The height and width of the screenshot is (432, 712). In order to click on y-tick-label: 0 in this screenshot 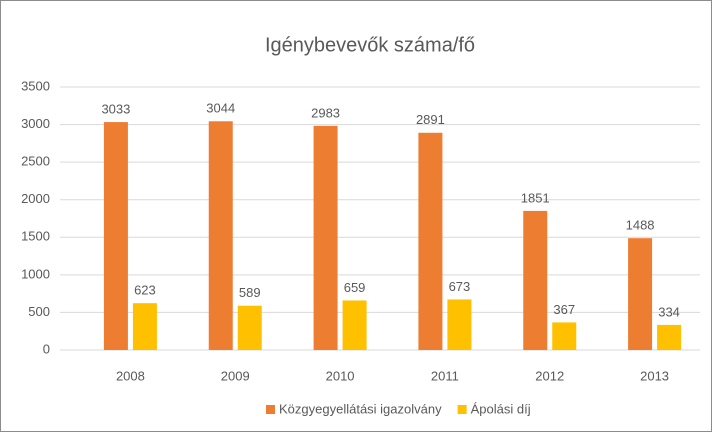, I will do `click(46, 348)`.